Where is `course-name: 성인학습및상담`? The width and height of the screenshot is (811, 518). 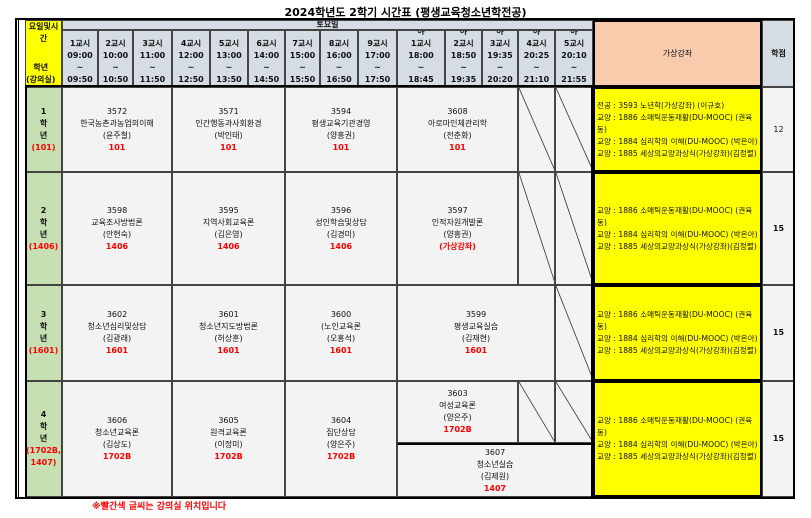 course-name: 성인학습및상담 is located at coordinates (341, 222).